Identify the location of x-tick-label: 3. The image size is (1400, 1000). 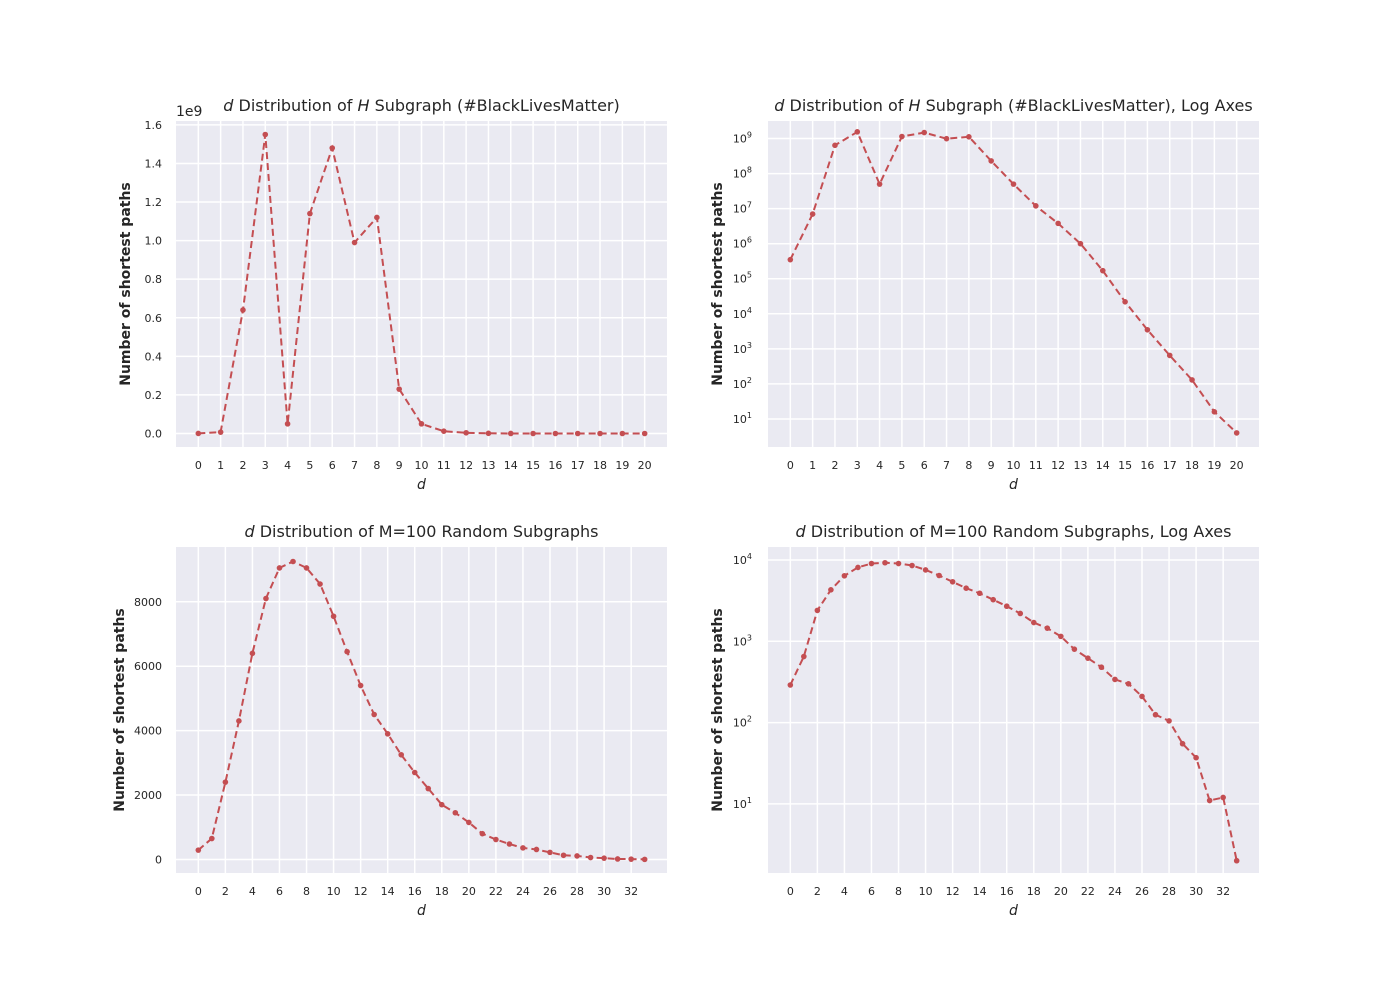
(265, 465).